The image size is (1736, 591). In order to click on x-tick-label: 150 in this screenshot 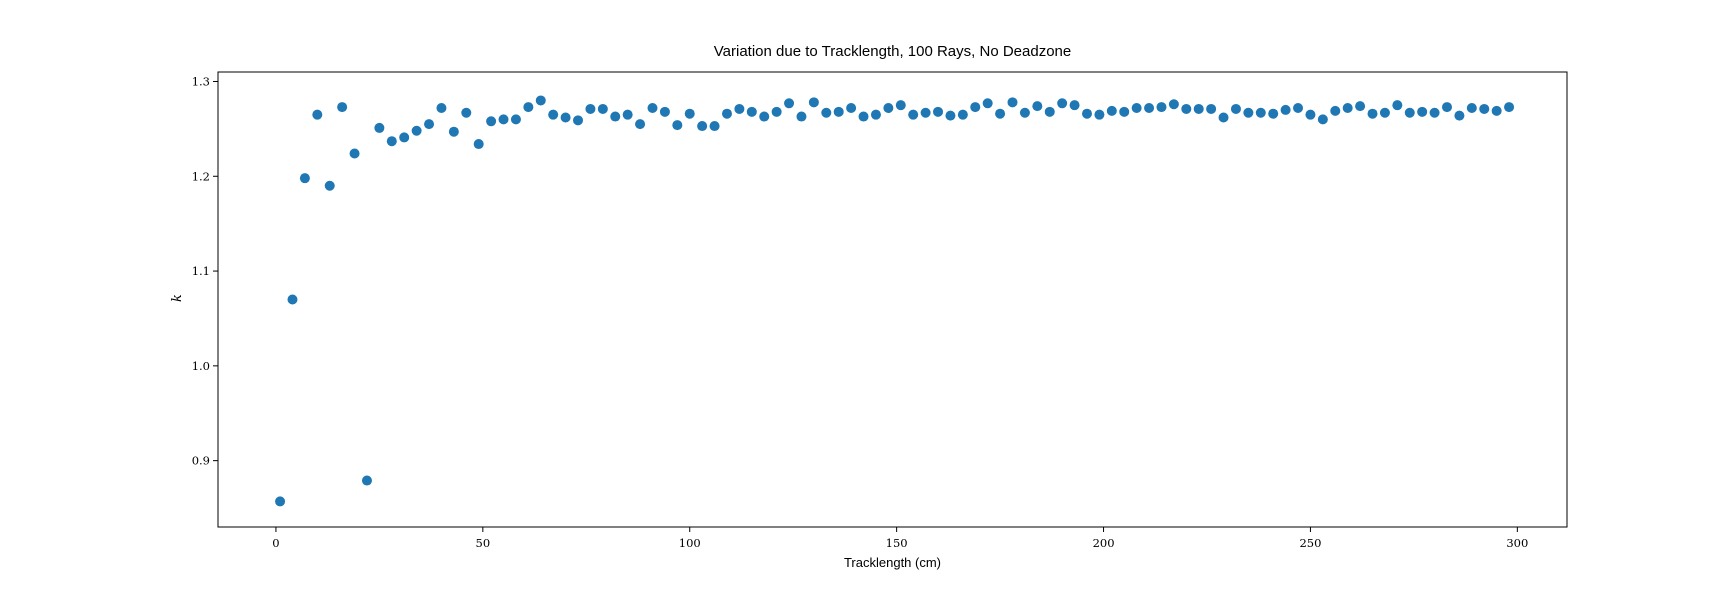, I will do `click(897, 543)`.